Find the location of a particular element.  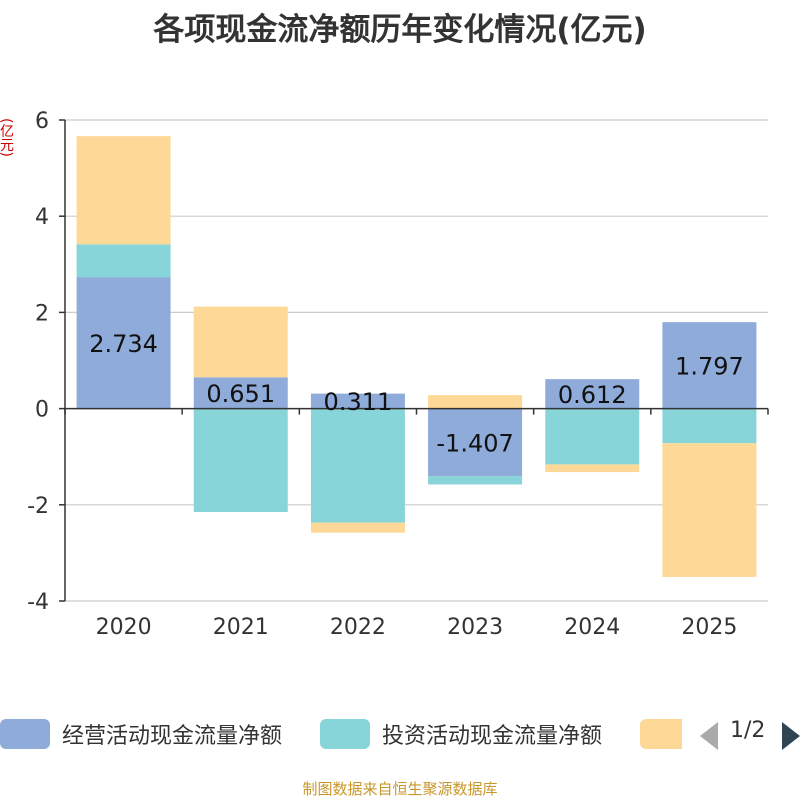

x-tick-label-2023: 2023 is located at coordinates (475, 627).